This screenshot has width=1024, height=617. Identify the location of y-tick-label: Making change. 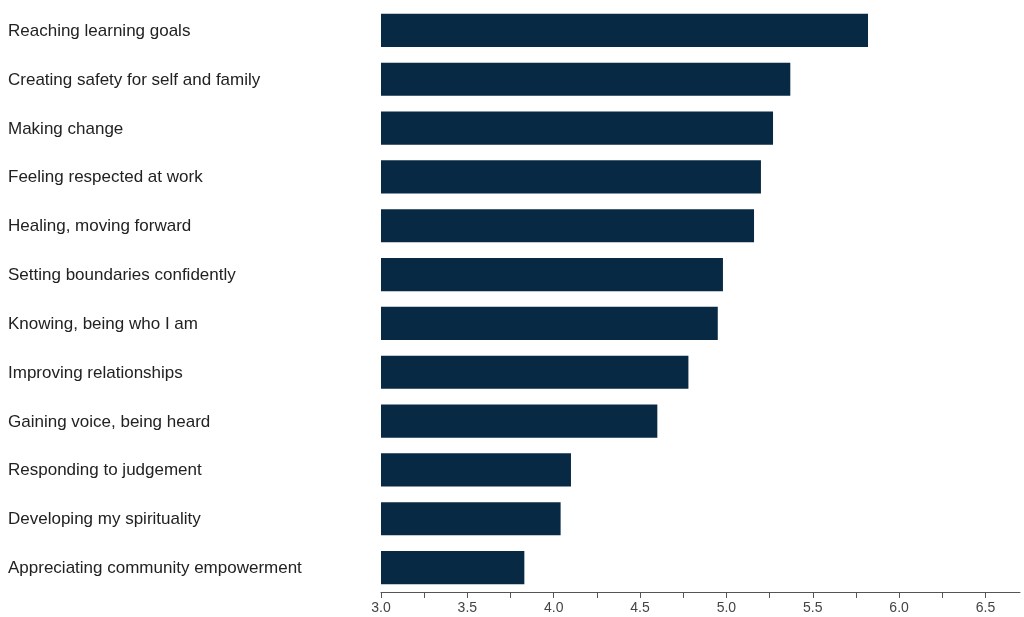
(66, 128).